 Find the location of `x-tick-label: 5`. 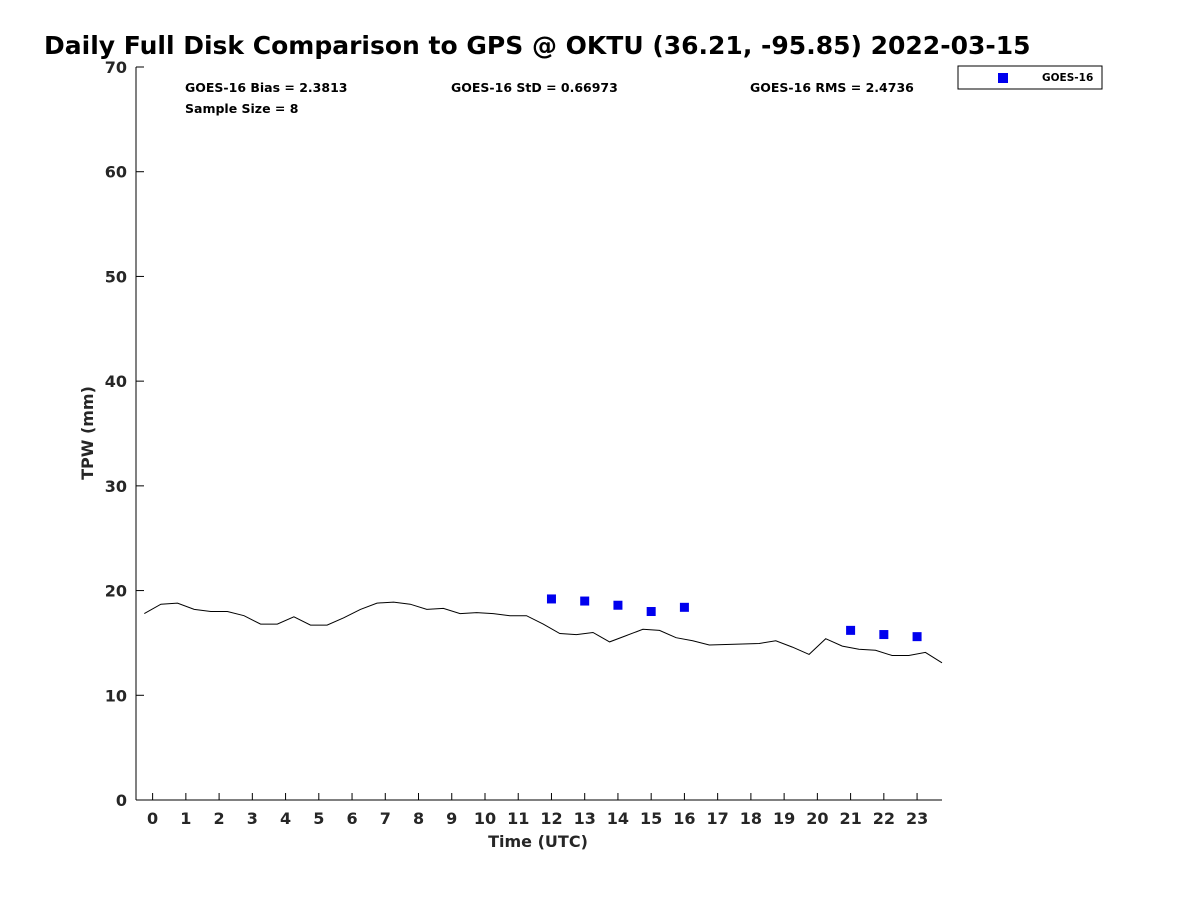

x-tick-label: 5 is located at coordinates (318, 818).